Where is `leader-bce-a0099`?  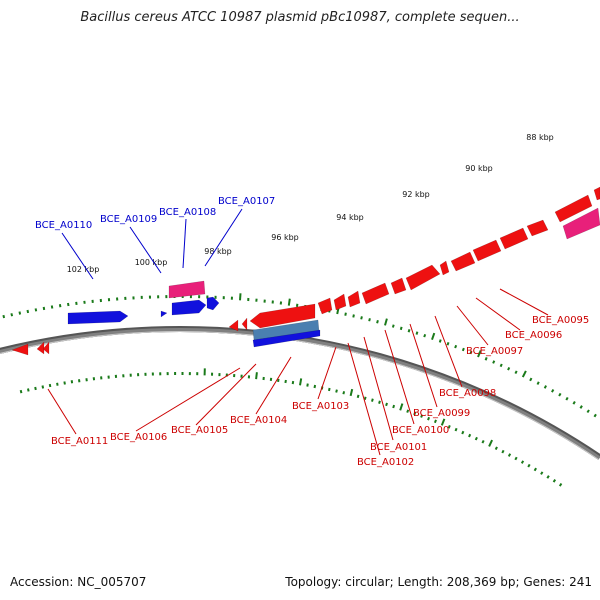
leader-bce-a0099 is located at coordinates (423, 365).